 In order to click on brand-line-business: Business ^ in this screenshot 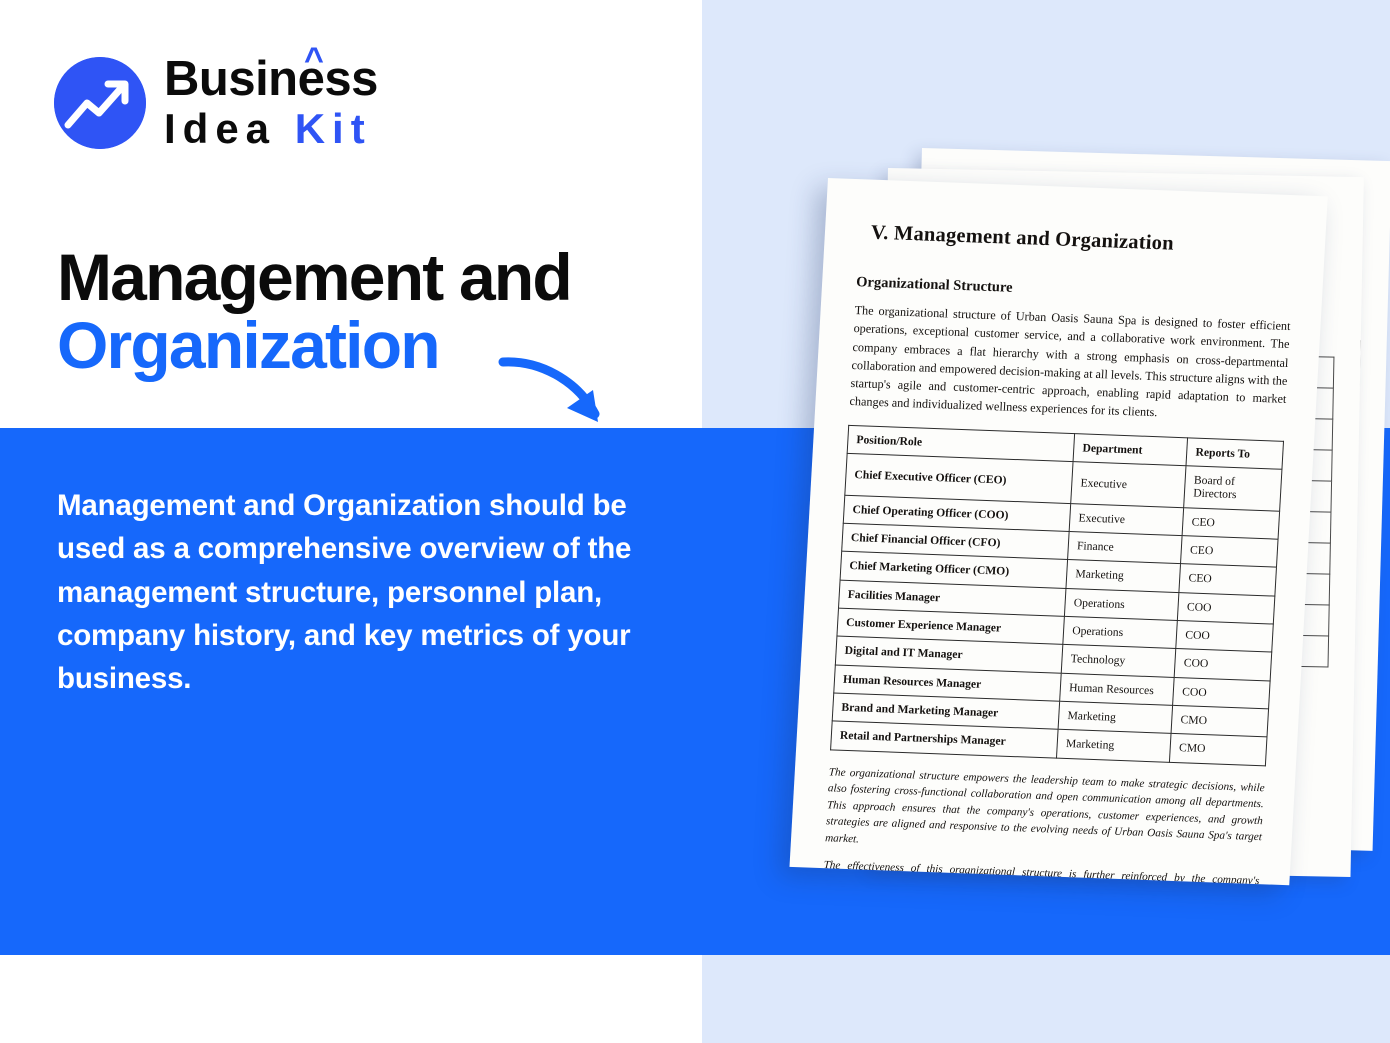, I will do `click(271, 74)`.